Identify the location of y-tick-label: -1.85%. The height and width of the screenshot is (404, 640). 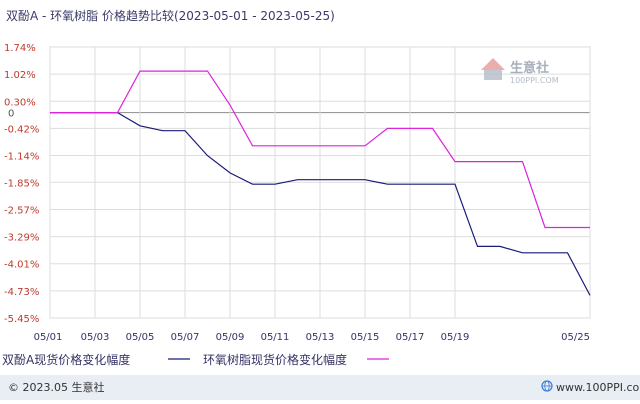
(21, 183).